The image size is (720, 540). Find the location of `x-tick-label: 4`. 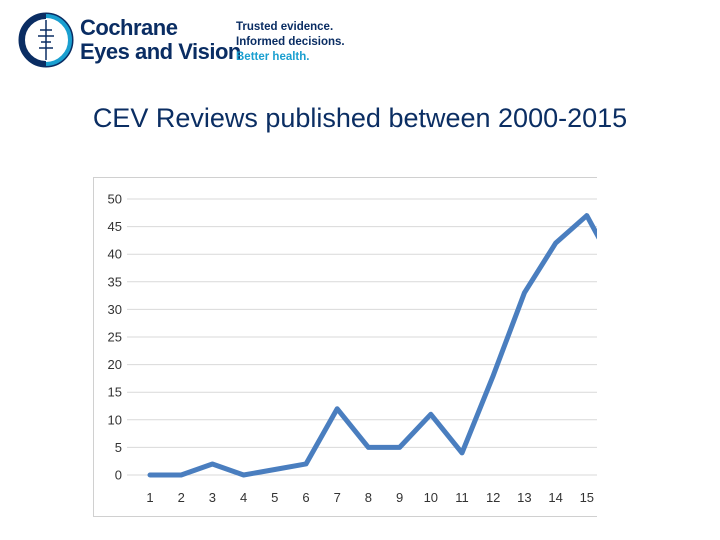

x-tick-label: 4 is located at coordinates (243, 497).